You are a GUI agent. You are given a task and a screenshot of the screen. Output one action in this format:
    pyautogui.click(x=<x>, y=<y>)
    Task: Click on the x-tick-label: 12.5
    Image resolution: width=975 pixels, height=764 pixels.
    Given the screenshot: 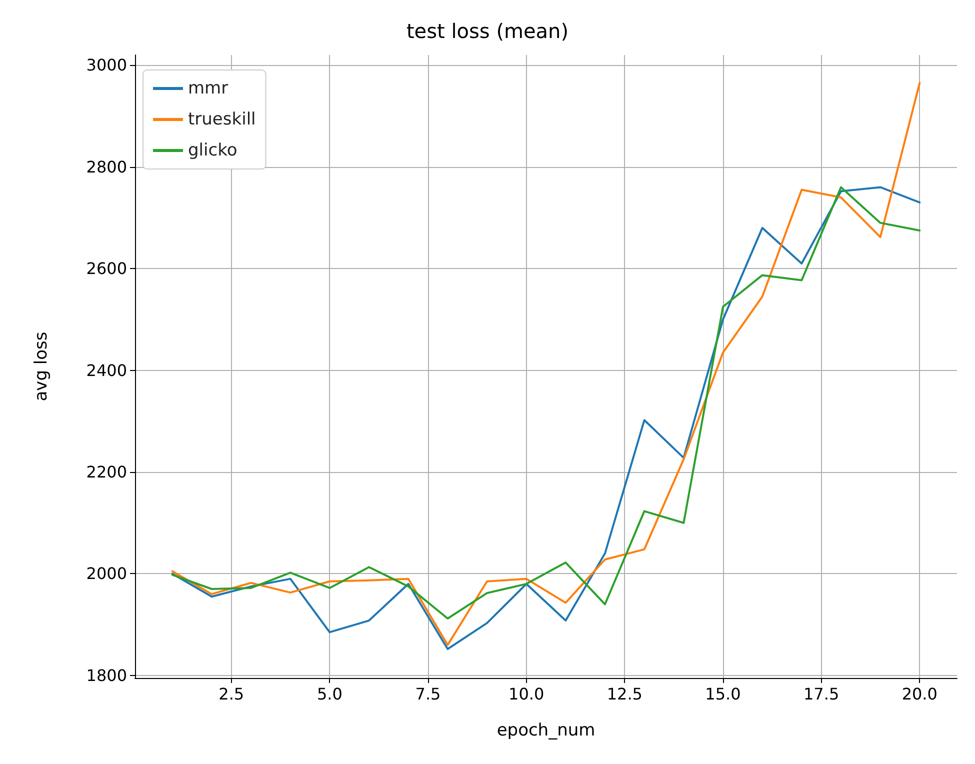 What is the action you would take?
    pyautogui.click(x=624, y=694)
    